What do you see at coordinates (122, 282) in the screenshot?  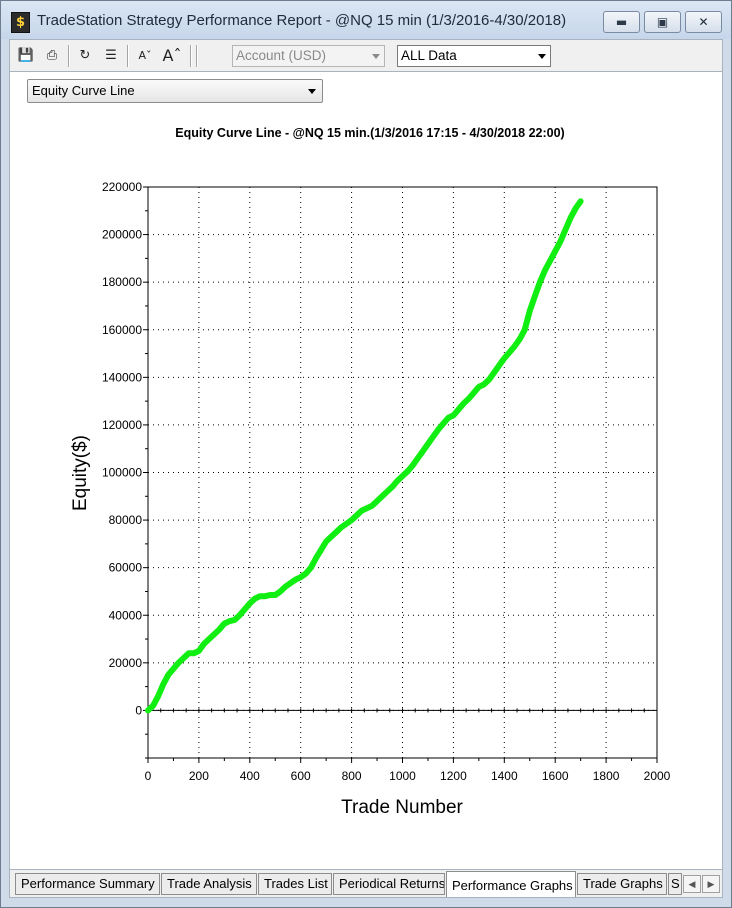 I see `y-tick-label: 180000` at bounding box center [122, 282].